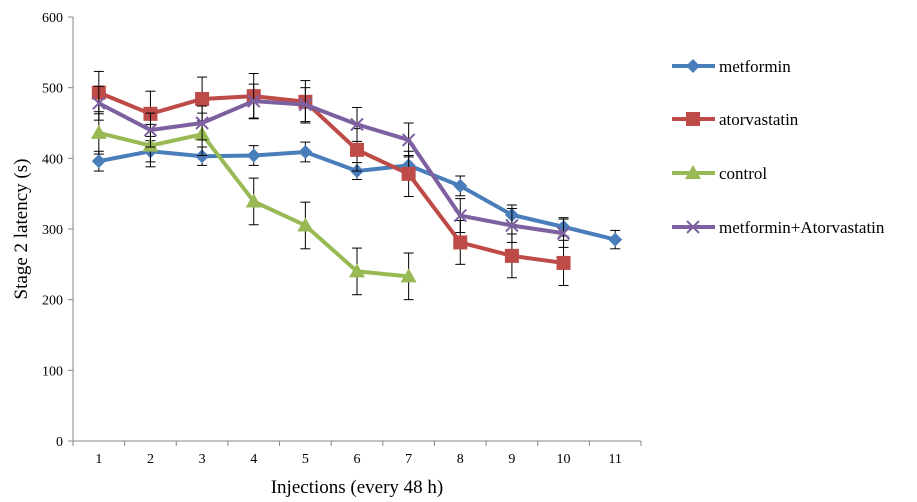  I want to click on x-tick-label: 10, so click(564, 459).